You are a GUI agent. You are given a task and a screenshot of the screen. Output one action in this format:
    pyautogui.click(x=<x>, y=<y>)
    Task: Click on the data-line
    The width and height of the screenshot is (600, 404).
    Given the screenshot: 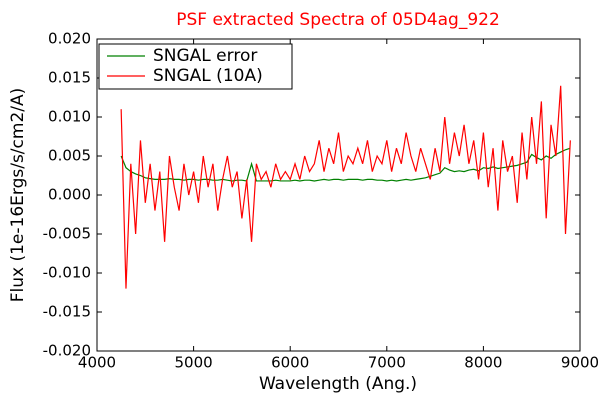 What is the action you would take?
    pyautogui.click(x=345, y=164)
    